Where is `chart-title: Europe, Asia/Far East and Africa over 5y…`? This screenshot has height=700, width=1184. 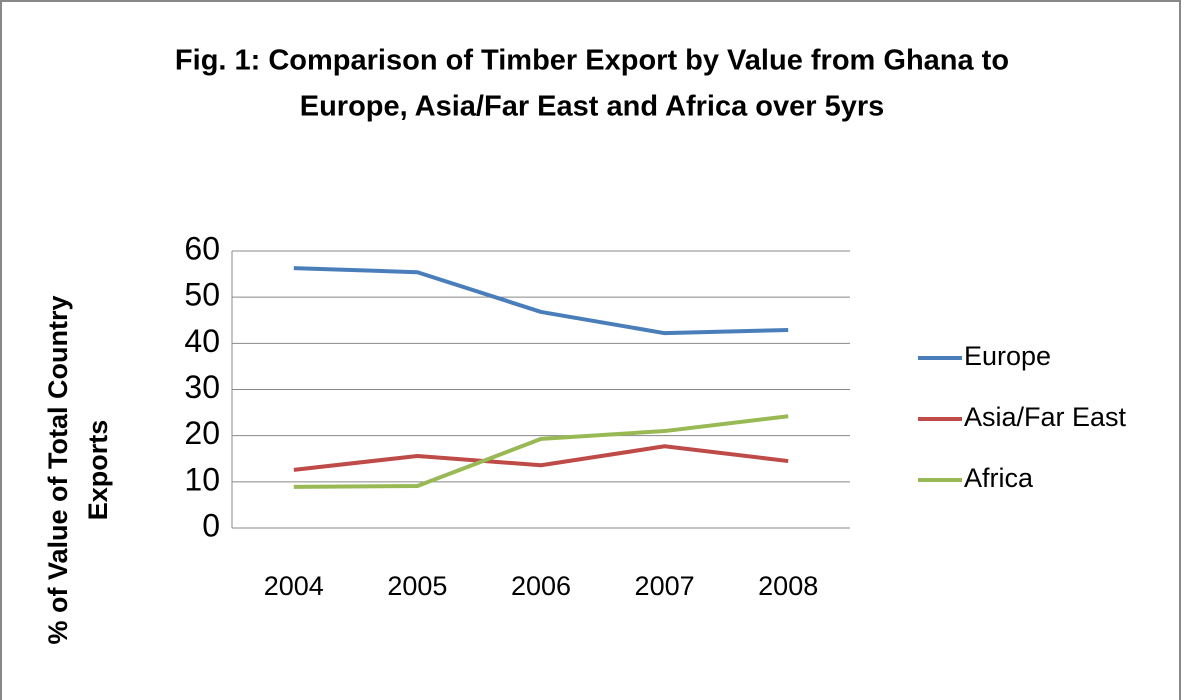 chart-title: Europe, Asia/Far East and Africa over 5y… is located at coordinates (592, 107).